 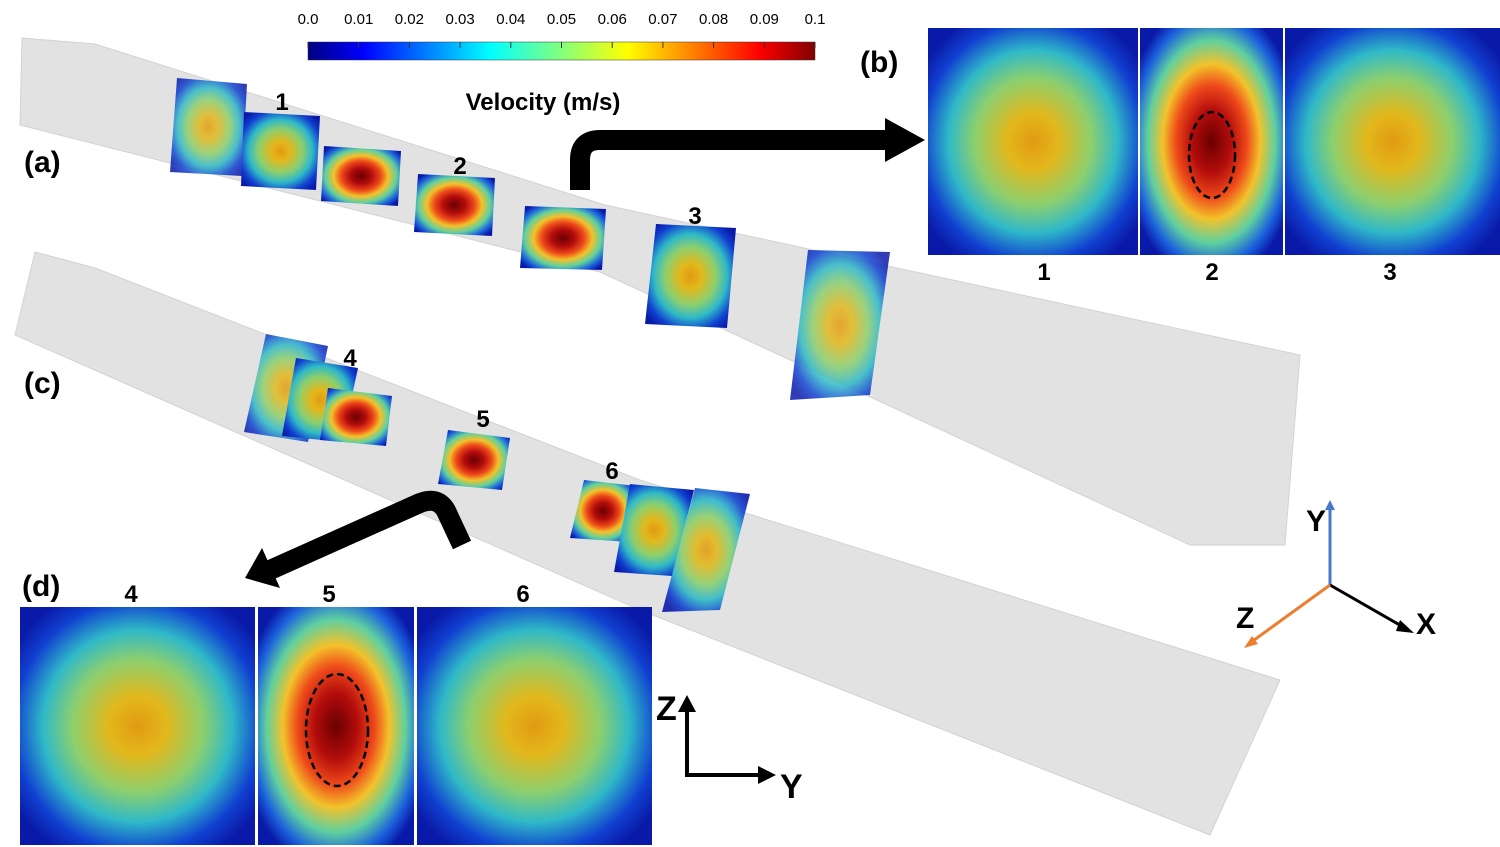 What do you see at coordinates (1290, 614) in the screenshot?
I see `axis-z` at bounding box center [1290, 614].